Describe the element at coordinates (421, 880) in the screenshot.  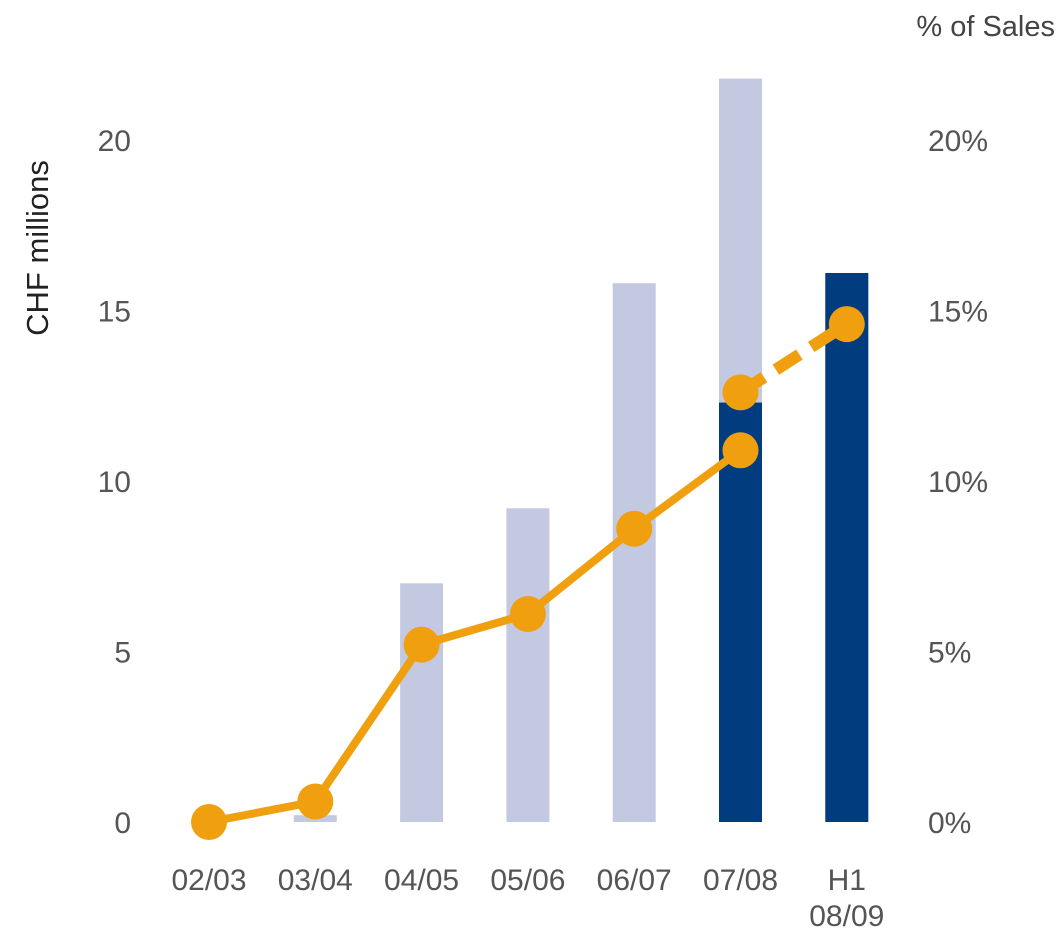
I see `x-tick-label: 04/05` at that location.